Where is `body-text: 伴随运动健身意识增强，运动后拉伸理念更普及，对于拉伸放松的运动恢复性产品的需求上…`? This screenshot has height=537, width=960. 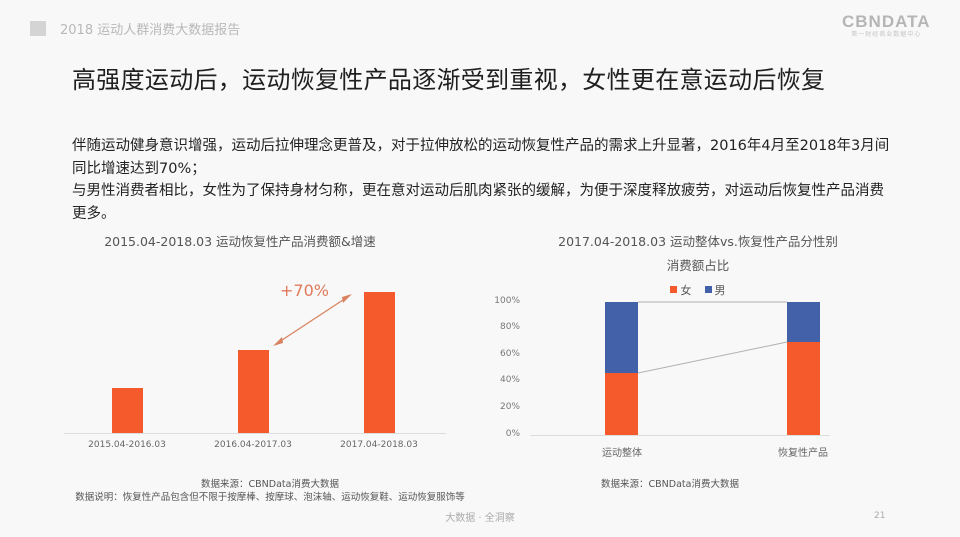 body-text: 伴随运动健身意识增强，运动后拉伸理念更普及，对于拉伸放松的运动恢复性产品的需求上… is located at coordinates (482, 180).